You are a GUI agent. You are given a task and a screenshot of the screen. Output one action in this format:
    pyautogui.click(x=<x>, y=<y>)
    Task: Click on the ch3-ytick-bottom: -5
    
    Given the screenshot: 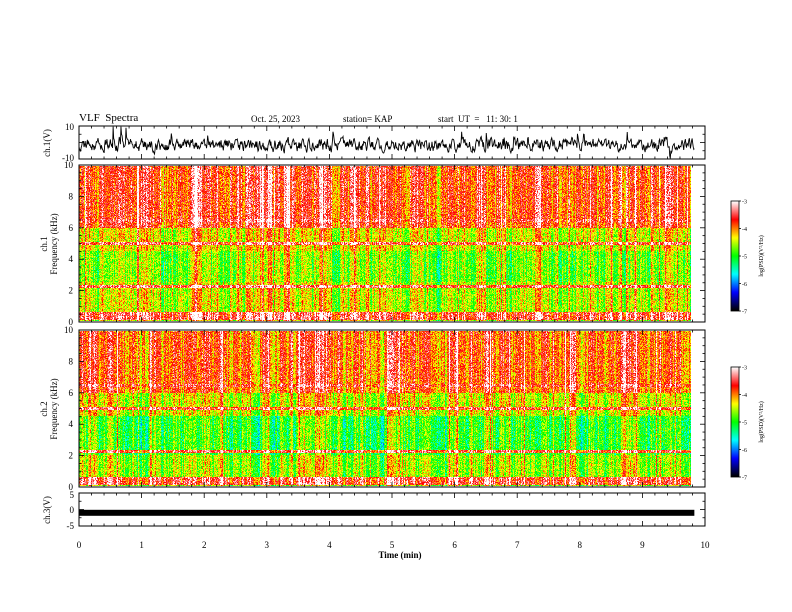 What is the action you would take?
    pyautogui.click(x=71, y=526)
    